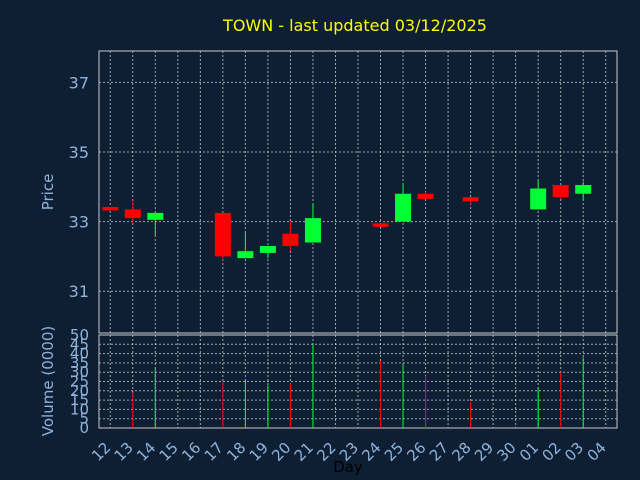 This screenshot has height=480, width=640. Describe the element at coordinates (79, 363) in the screenshot. I see `volume-tick-label: 35` at that location.